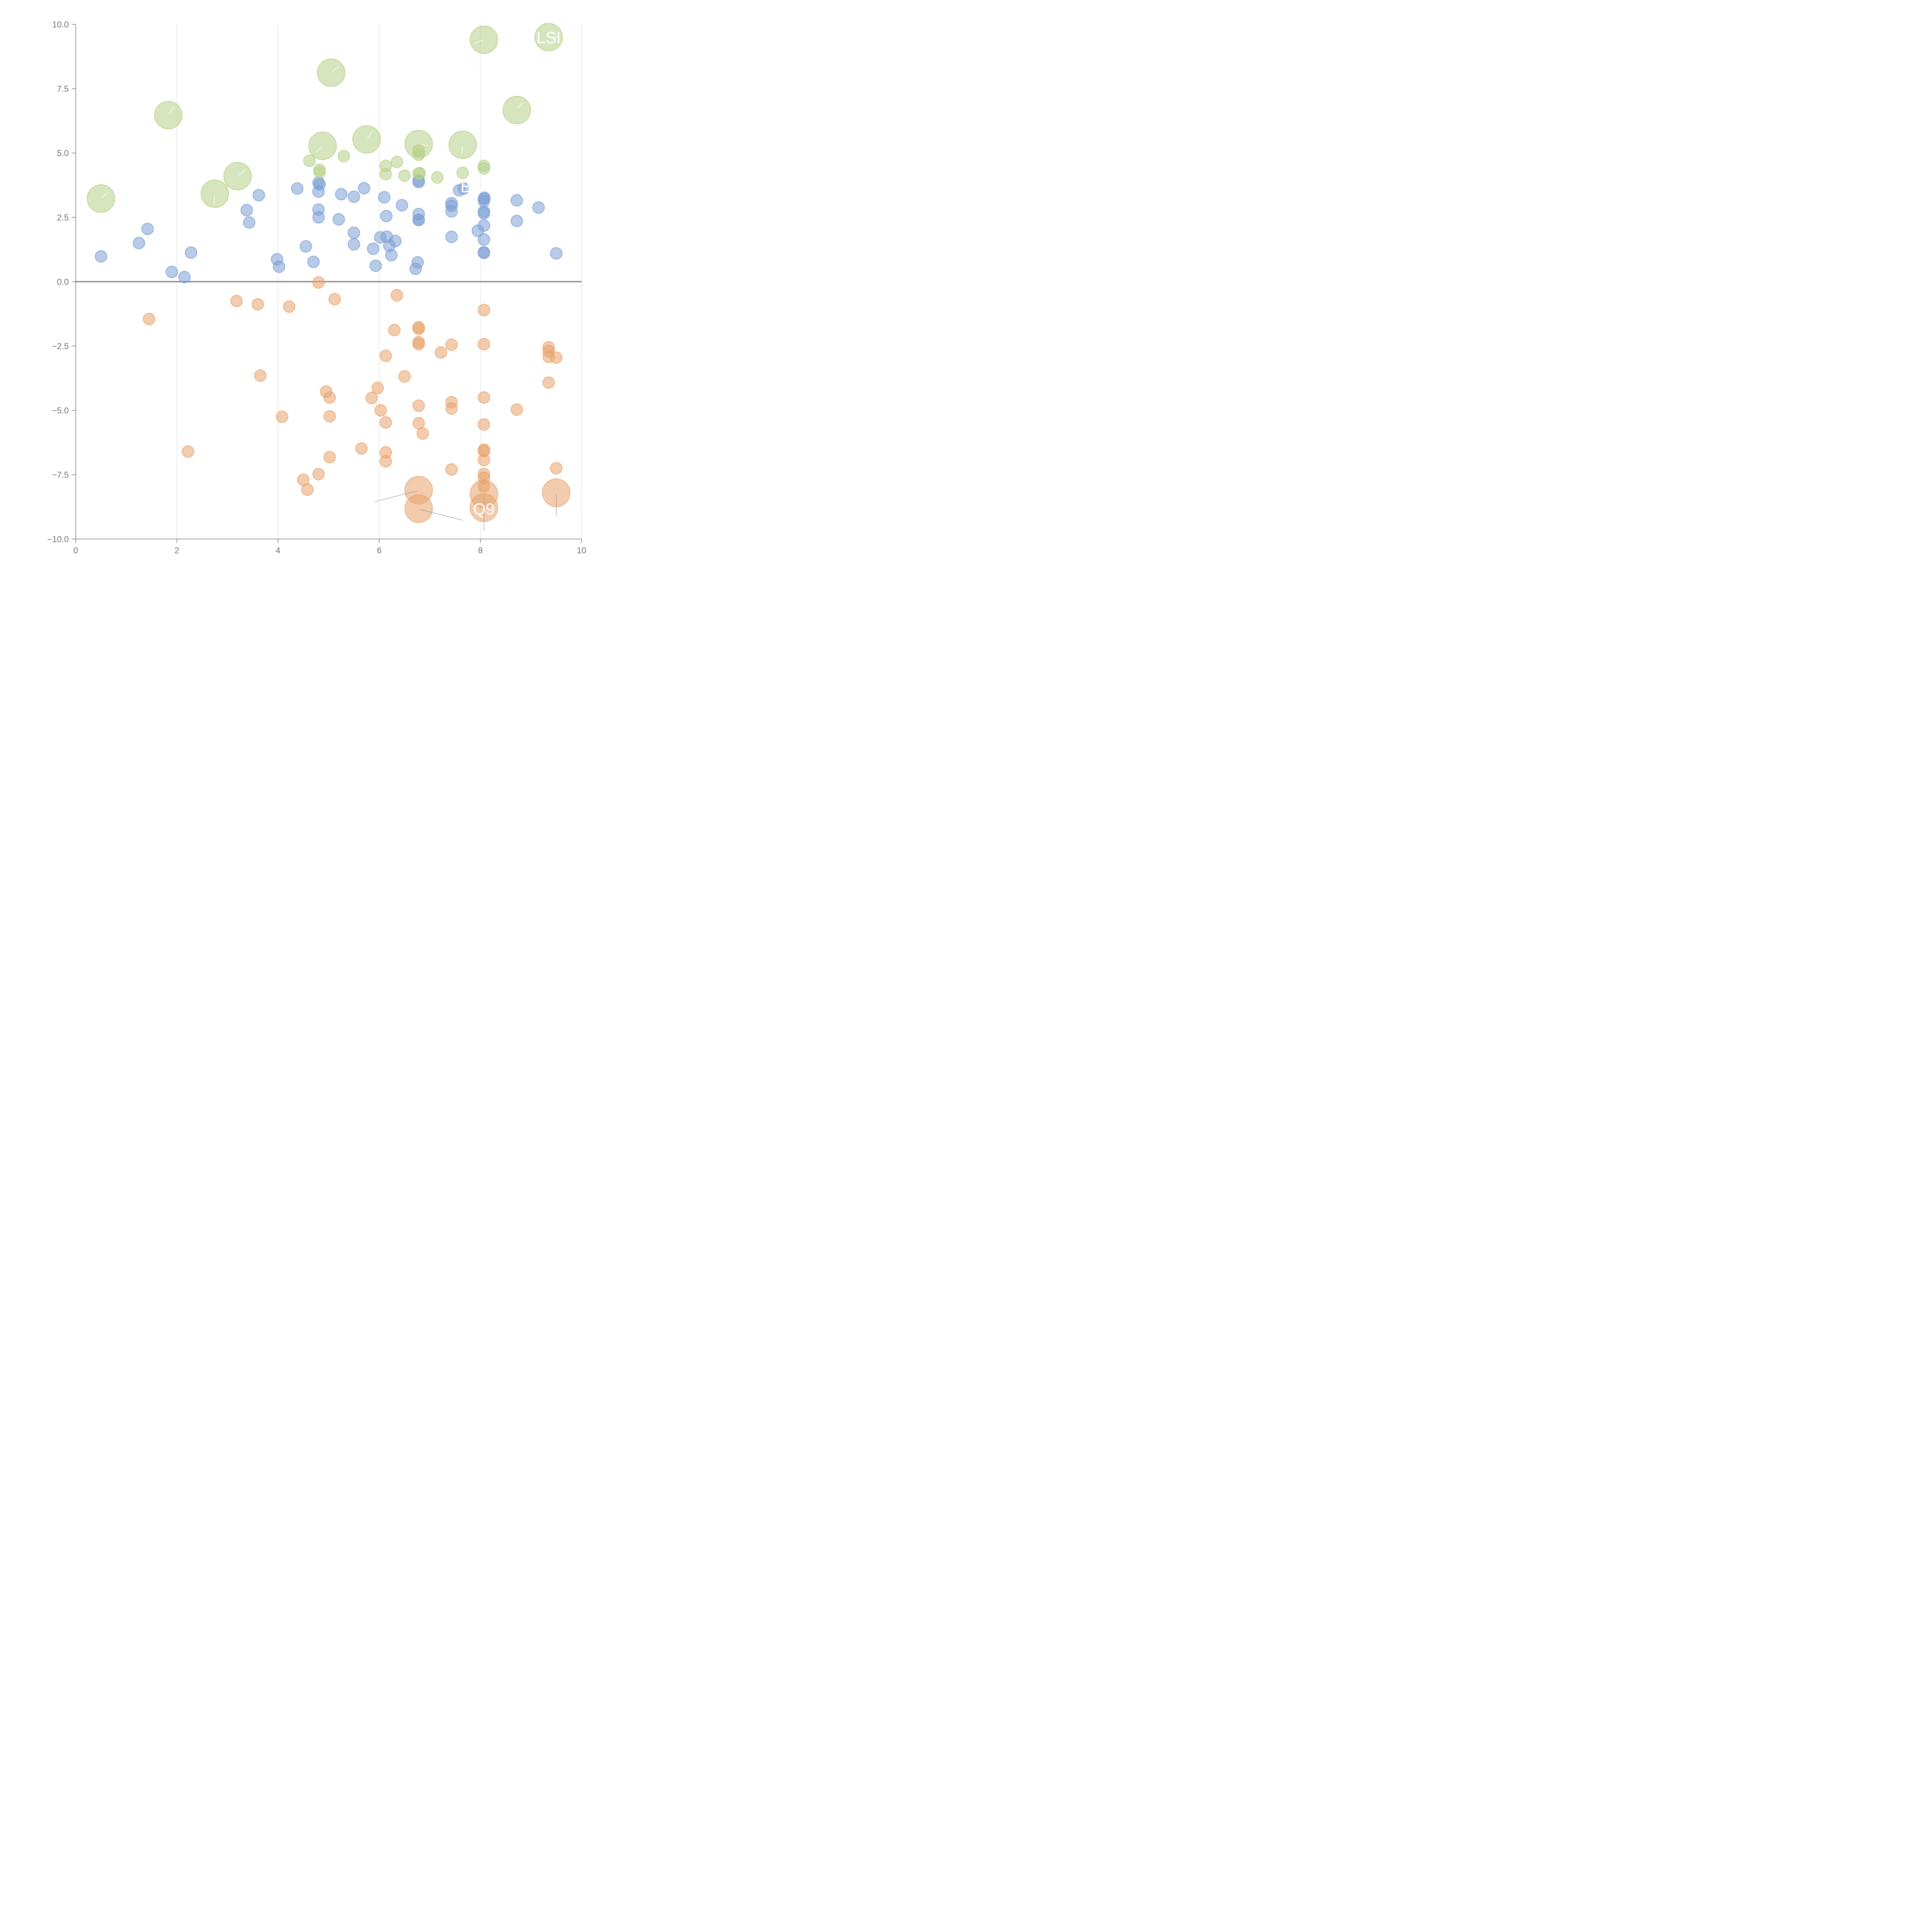 This screenshot has width=1932, height=1932. Describe the element at coordinates (325, 118) in the screenshot. I see `series-green` at that location.